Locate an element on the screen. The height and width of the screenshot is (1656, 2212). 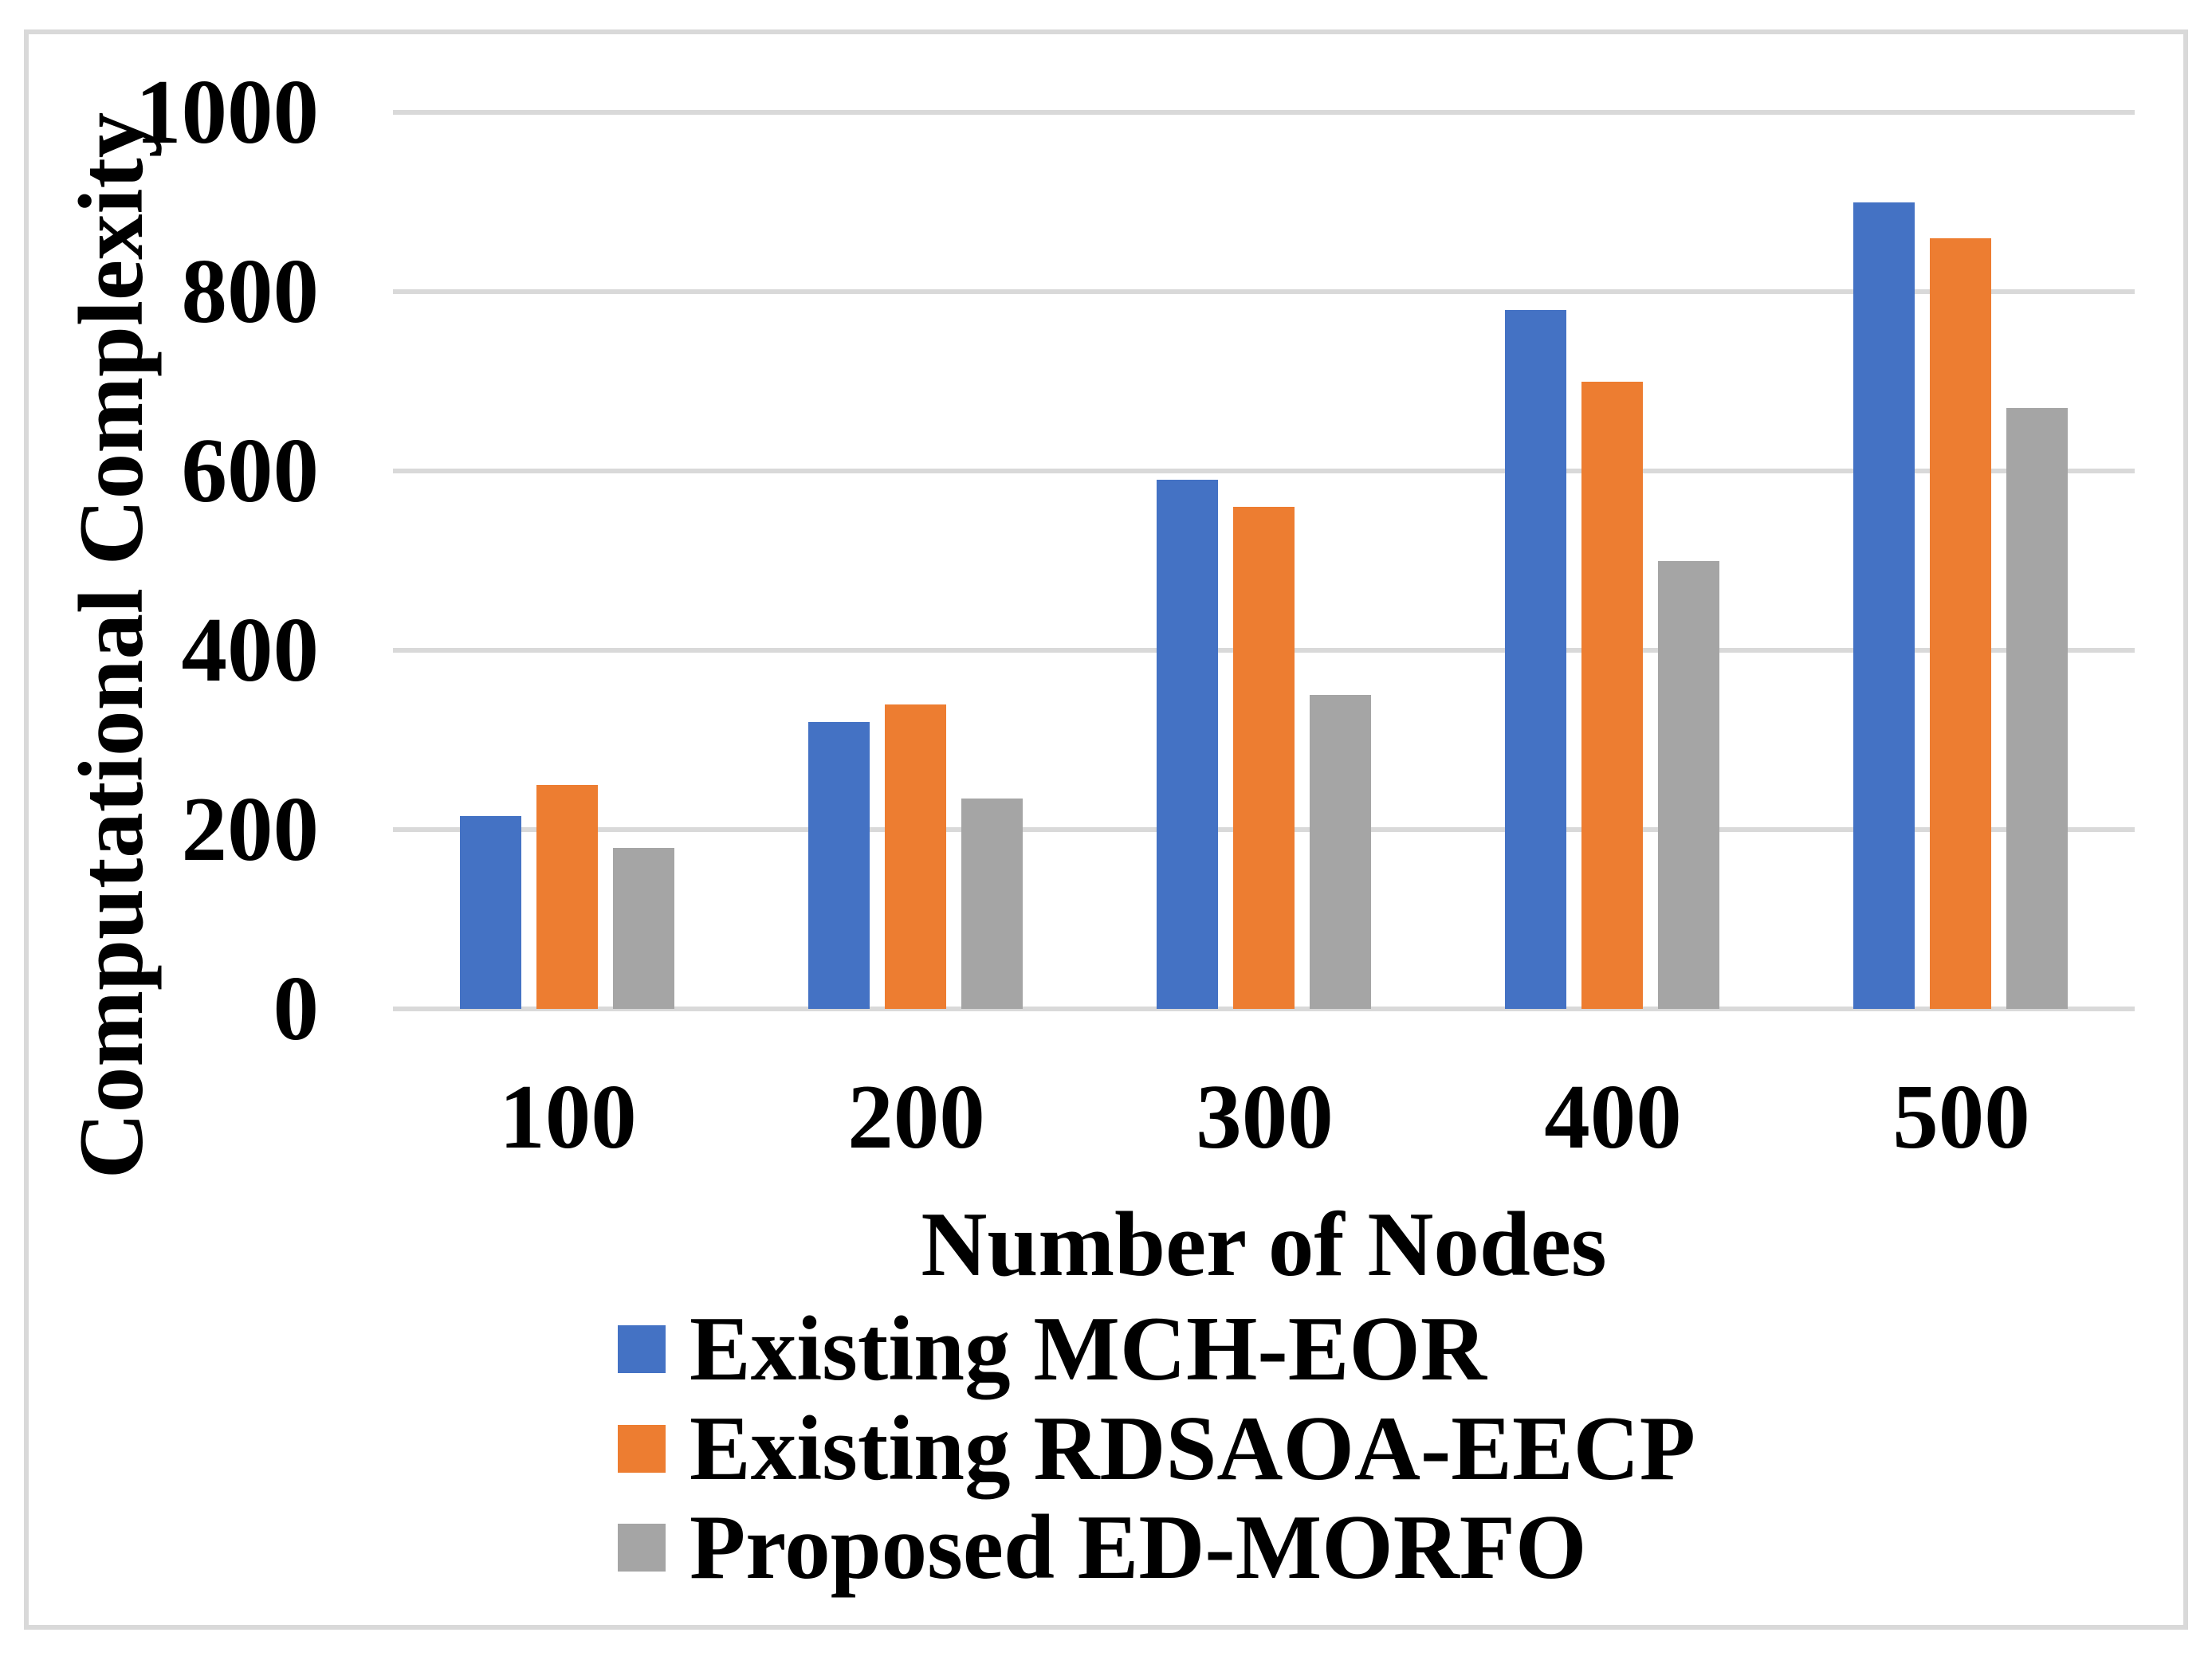
legend-label: Existing MCH-EOR is located at coordinates (1088, 1348).